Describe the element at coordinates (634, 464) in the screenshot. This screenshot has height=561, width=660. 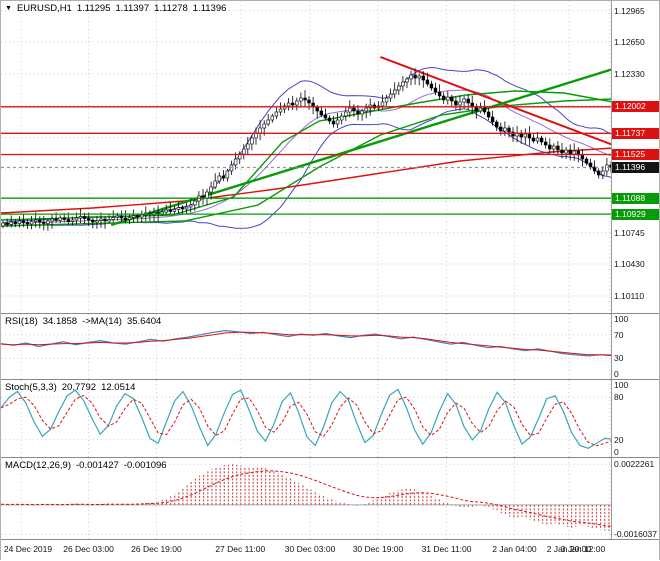
I see `macd-tick: 0.0022261` at that location.